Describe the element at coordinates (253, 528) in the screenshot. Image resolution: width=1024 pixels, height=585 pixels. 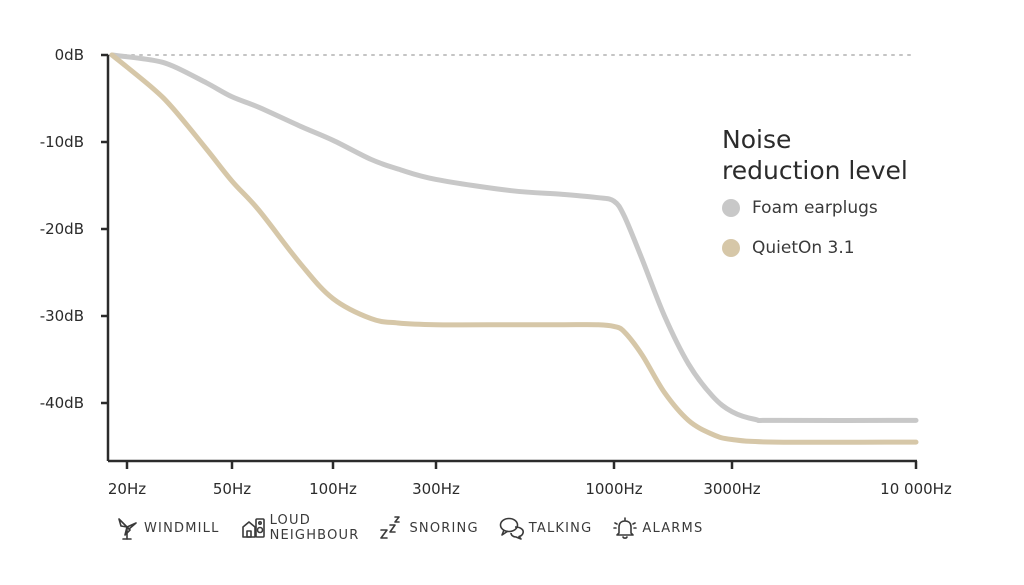
I see `loud-neighbour-icon` at that location.